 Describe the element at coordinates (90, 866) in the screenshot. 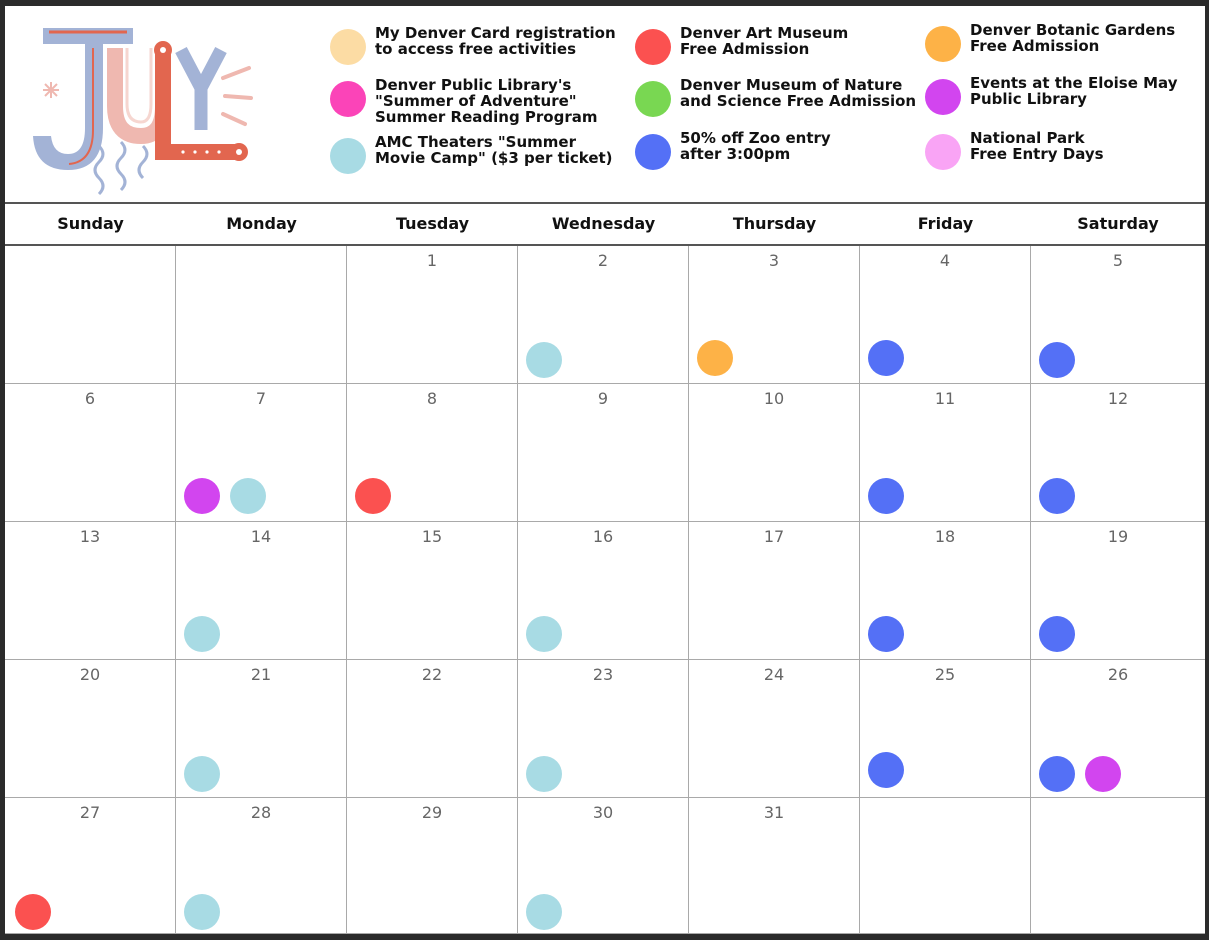

I see `day-cell: 27` at that location.